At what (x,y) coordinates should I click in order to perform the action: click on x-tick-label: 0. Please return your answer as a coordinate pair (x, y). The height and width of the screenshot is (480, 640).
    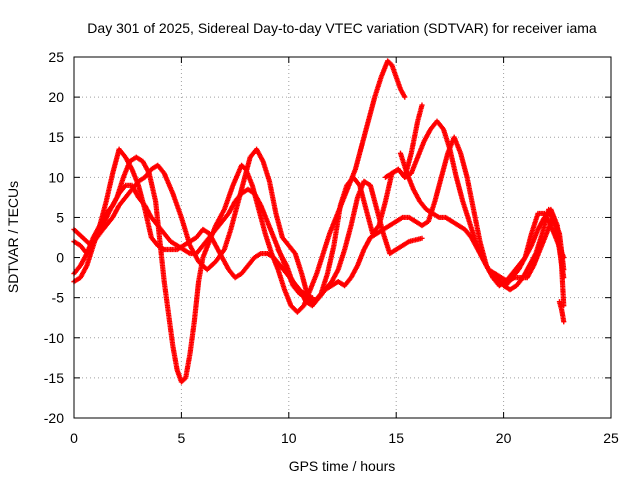
    Looking at the image, I should click on (74, 438).